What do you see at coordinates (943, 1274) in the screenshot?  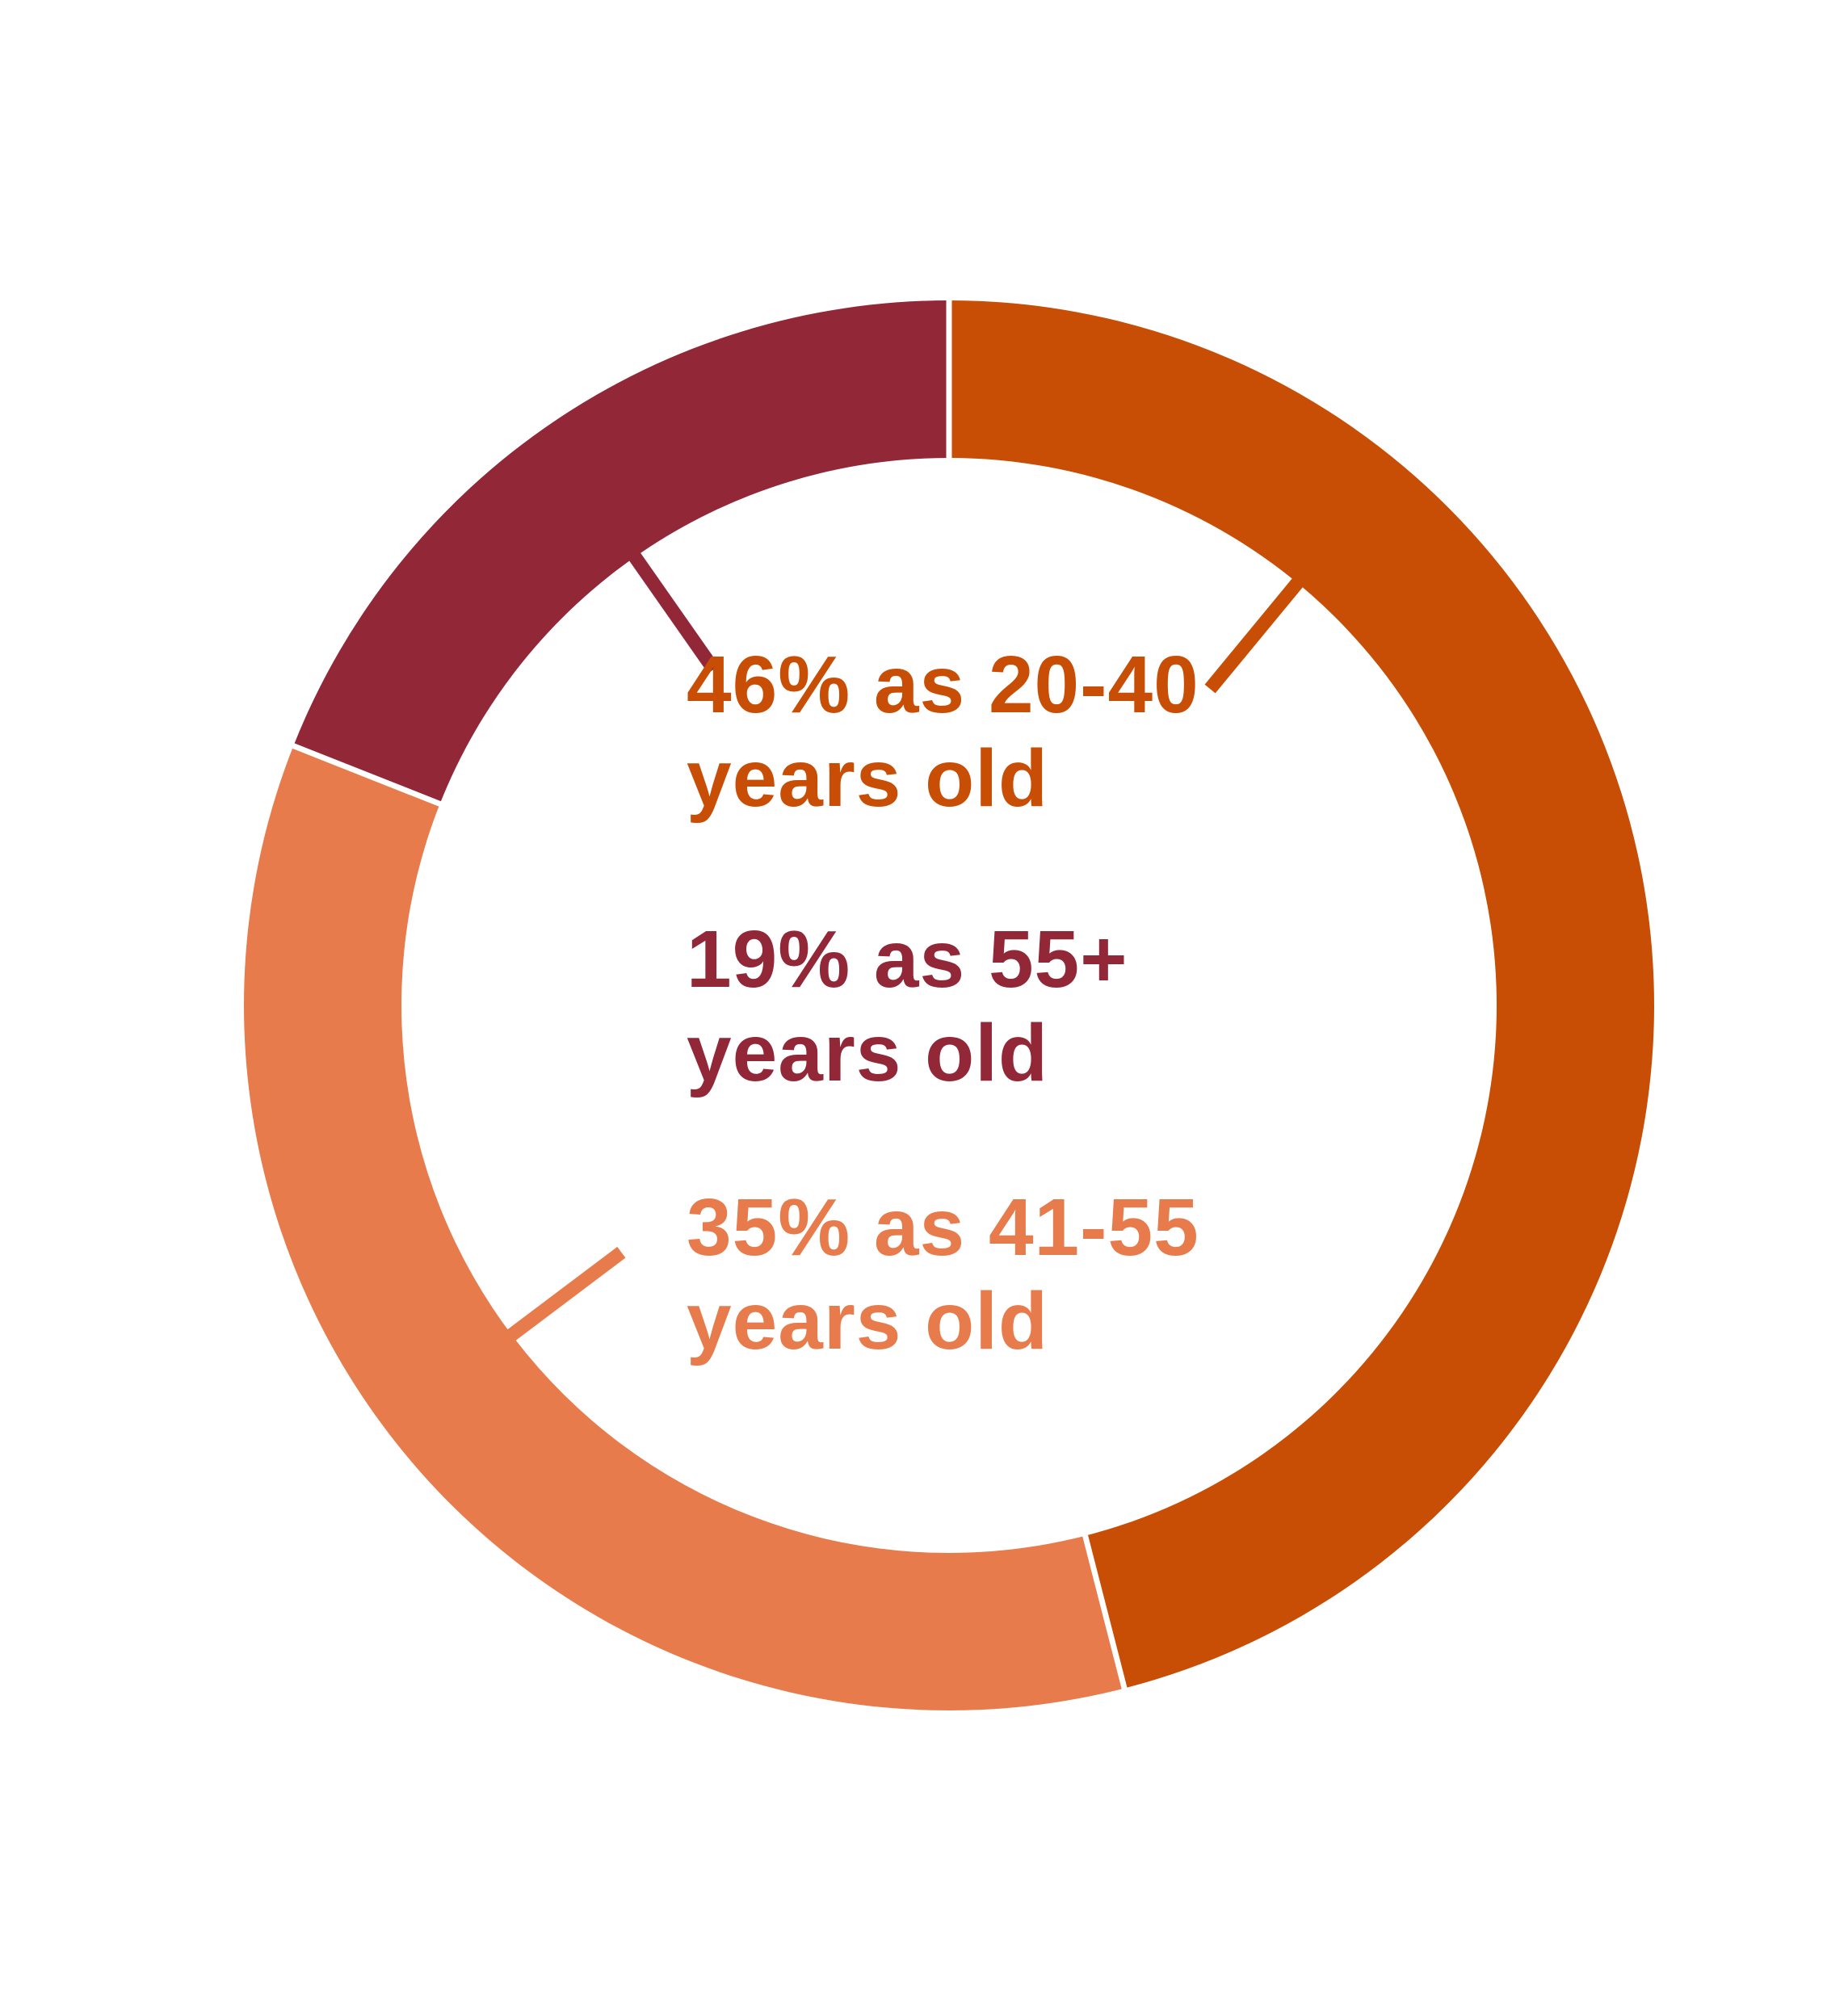 I see `slice-label-41-55: 35% as 41-55 years old` at bounding box center [943, 1274].